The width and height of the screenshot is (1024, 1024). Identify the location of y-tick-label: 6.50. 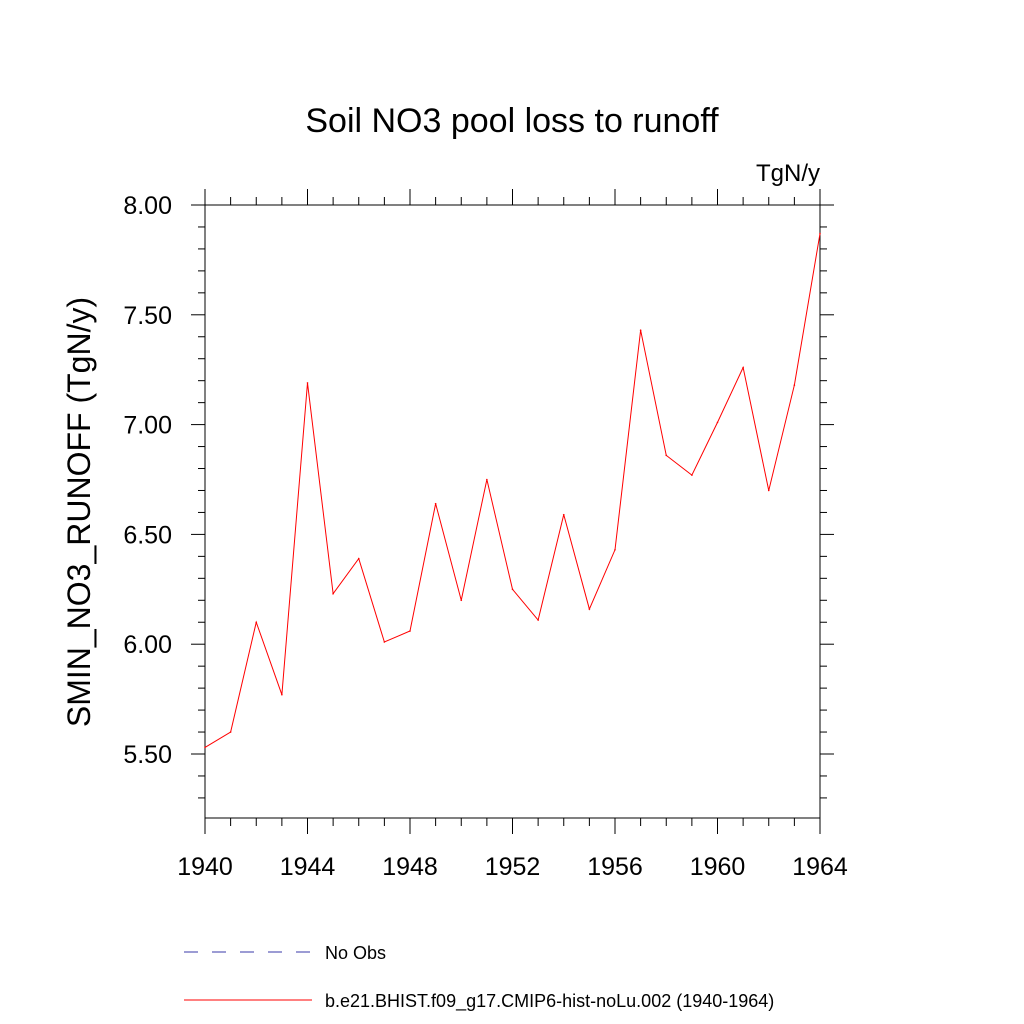
(147, 535).